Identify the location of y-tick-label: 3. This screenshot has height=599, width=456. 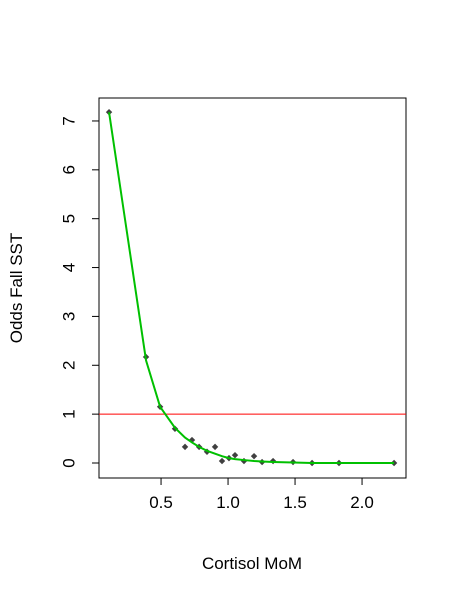
(68, 316).